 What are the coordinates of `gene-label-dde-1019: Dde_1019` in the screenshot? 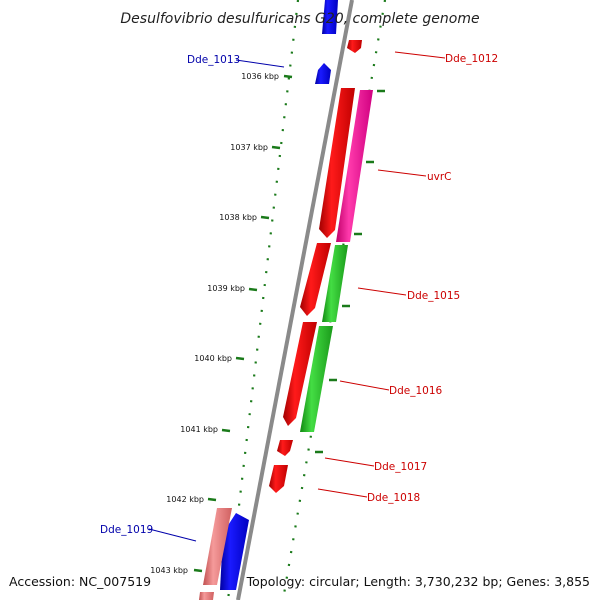 It's located at (126, 530).